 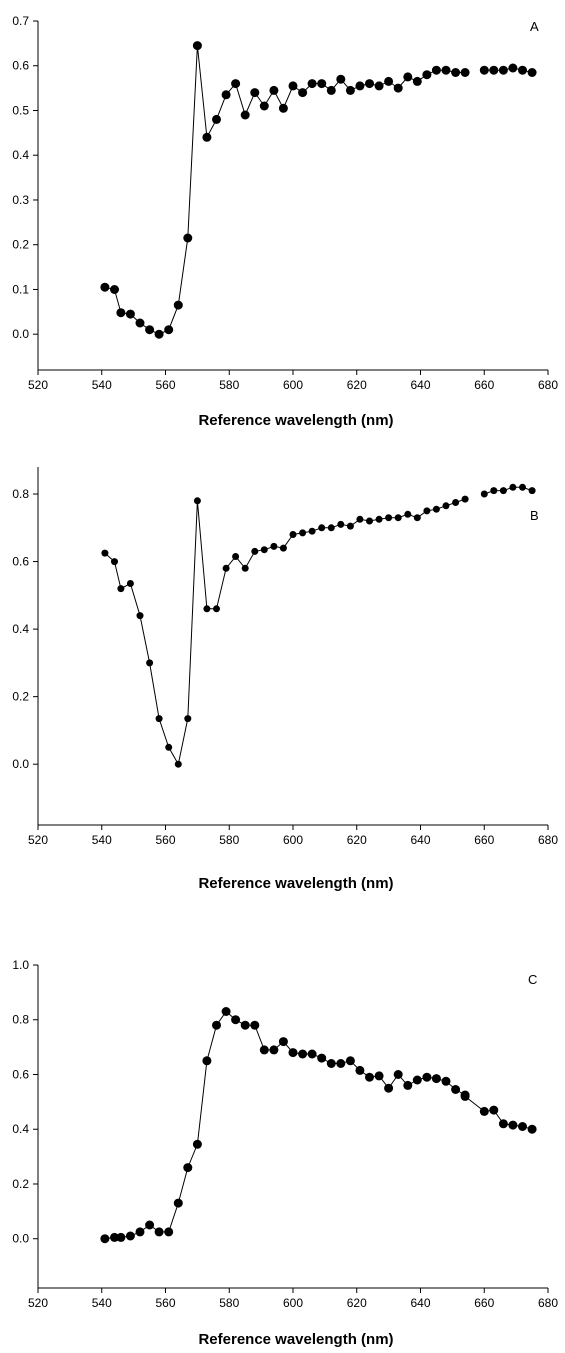 I want to click on panel-c-label: C, so click(x=532, y=979).